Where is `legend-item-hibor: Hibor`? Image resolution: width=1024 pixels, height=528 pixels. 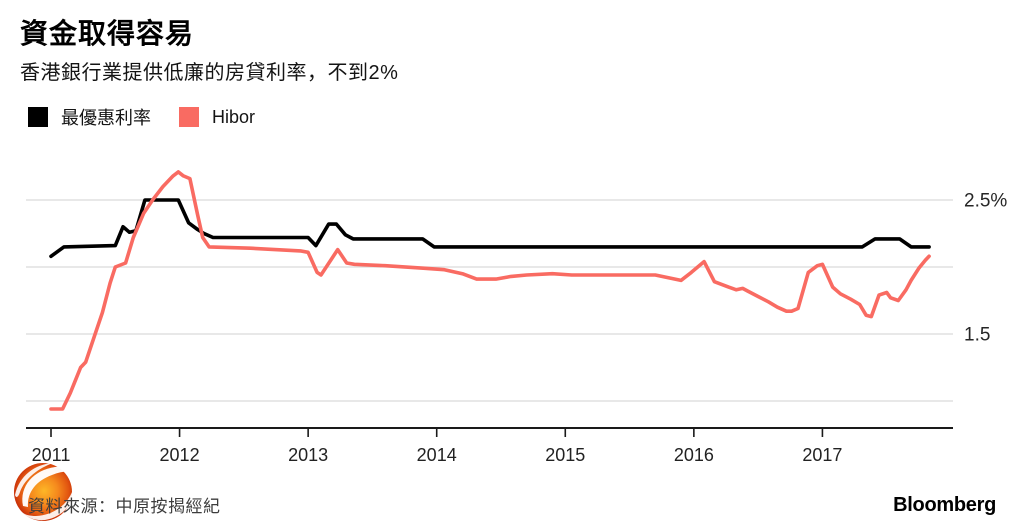 legend-item-hibor: Hibor is located at coordinates (217, 117).